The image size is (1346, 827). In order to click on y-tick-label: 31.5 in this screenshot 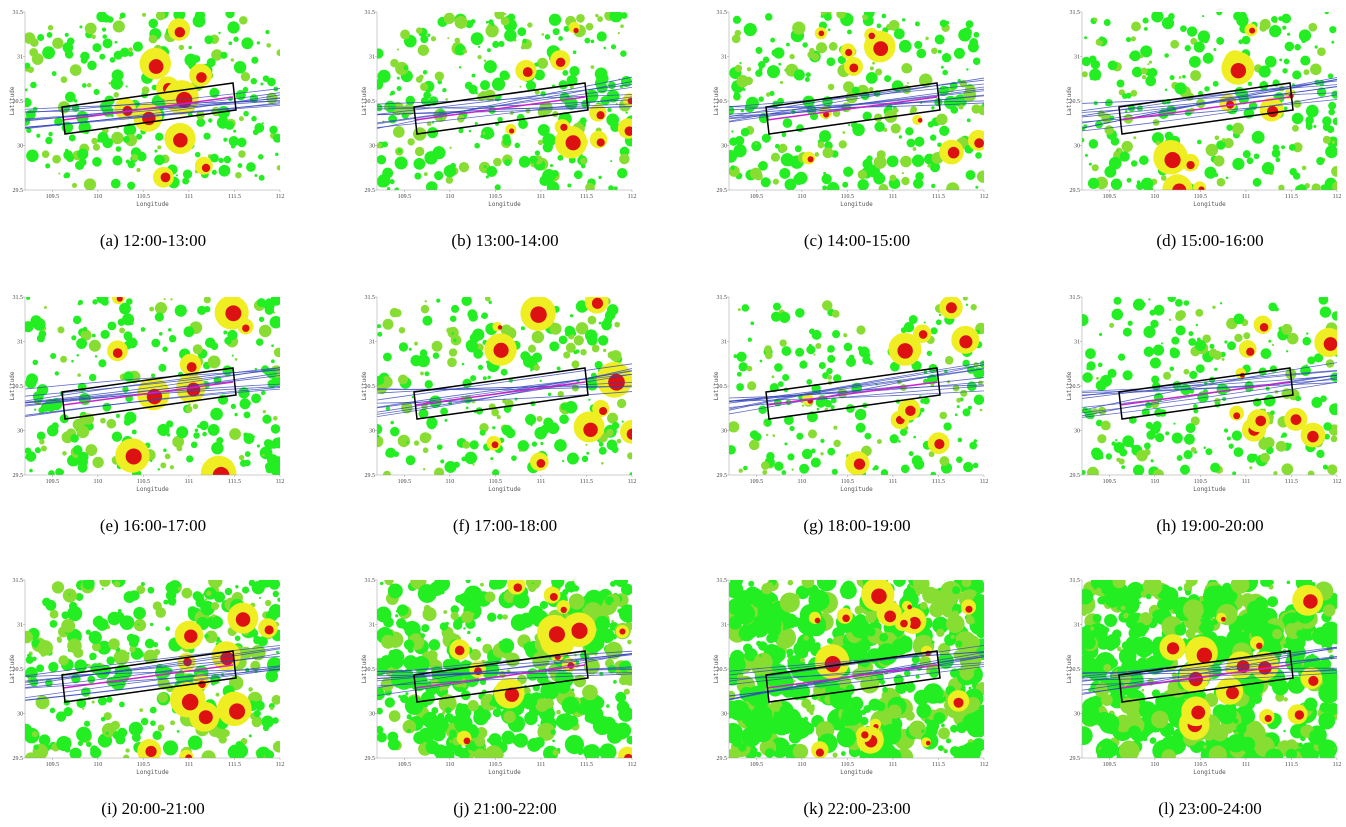, I will do `click(1075, 581)`.